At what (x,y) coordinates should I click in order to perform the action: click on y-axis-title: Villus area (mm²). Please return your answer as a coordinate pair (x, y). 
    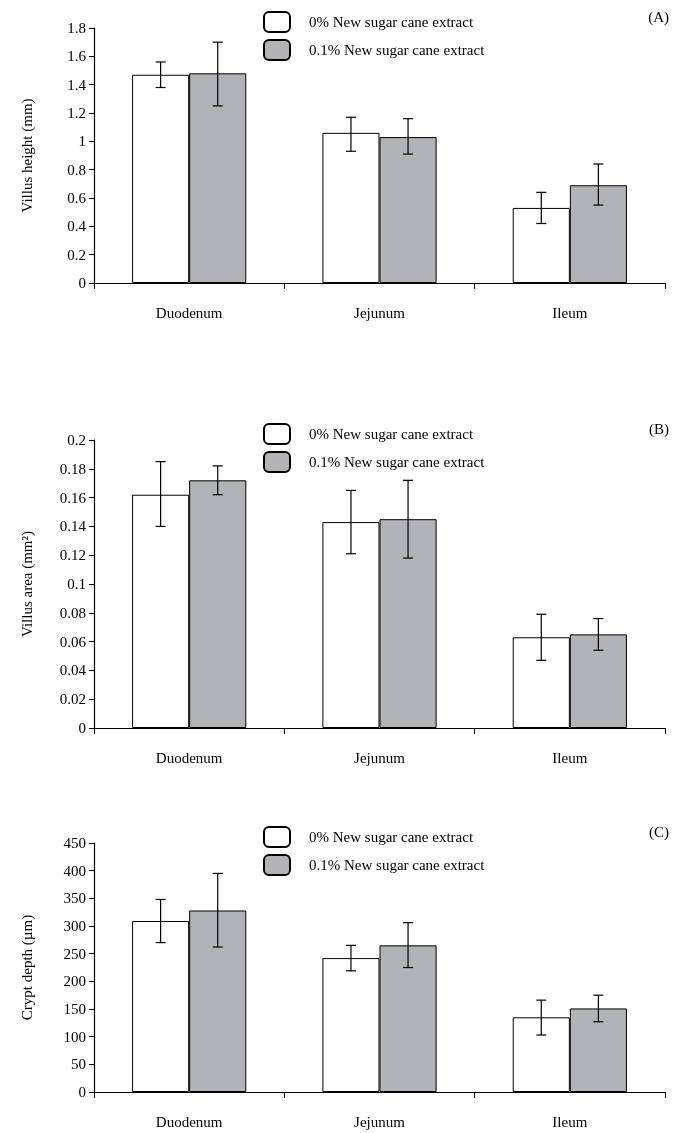
    Looking at the image, I should click on (27, 584).